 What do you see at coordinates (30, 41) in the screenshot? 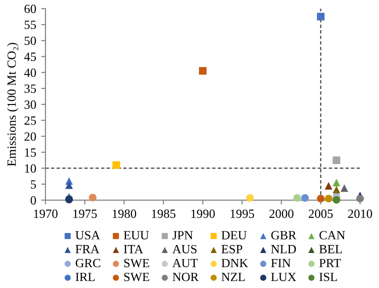
I see `y-tick-label: 50` at bounding box center [30, 41].